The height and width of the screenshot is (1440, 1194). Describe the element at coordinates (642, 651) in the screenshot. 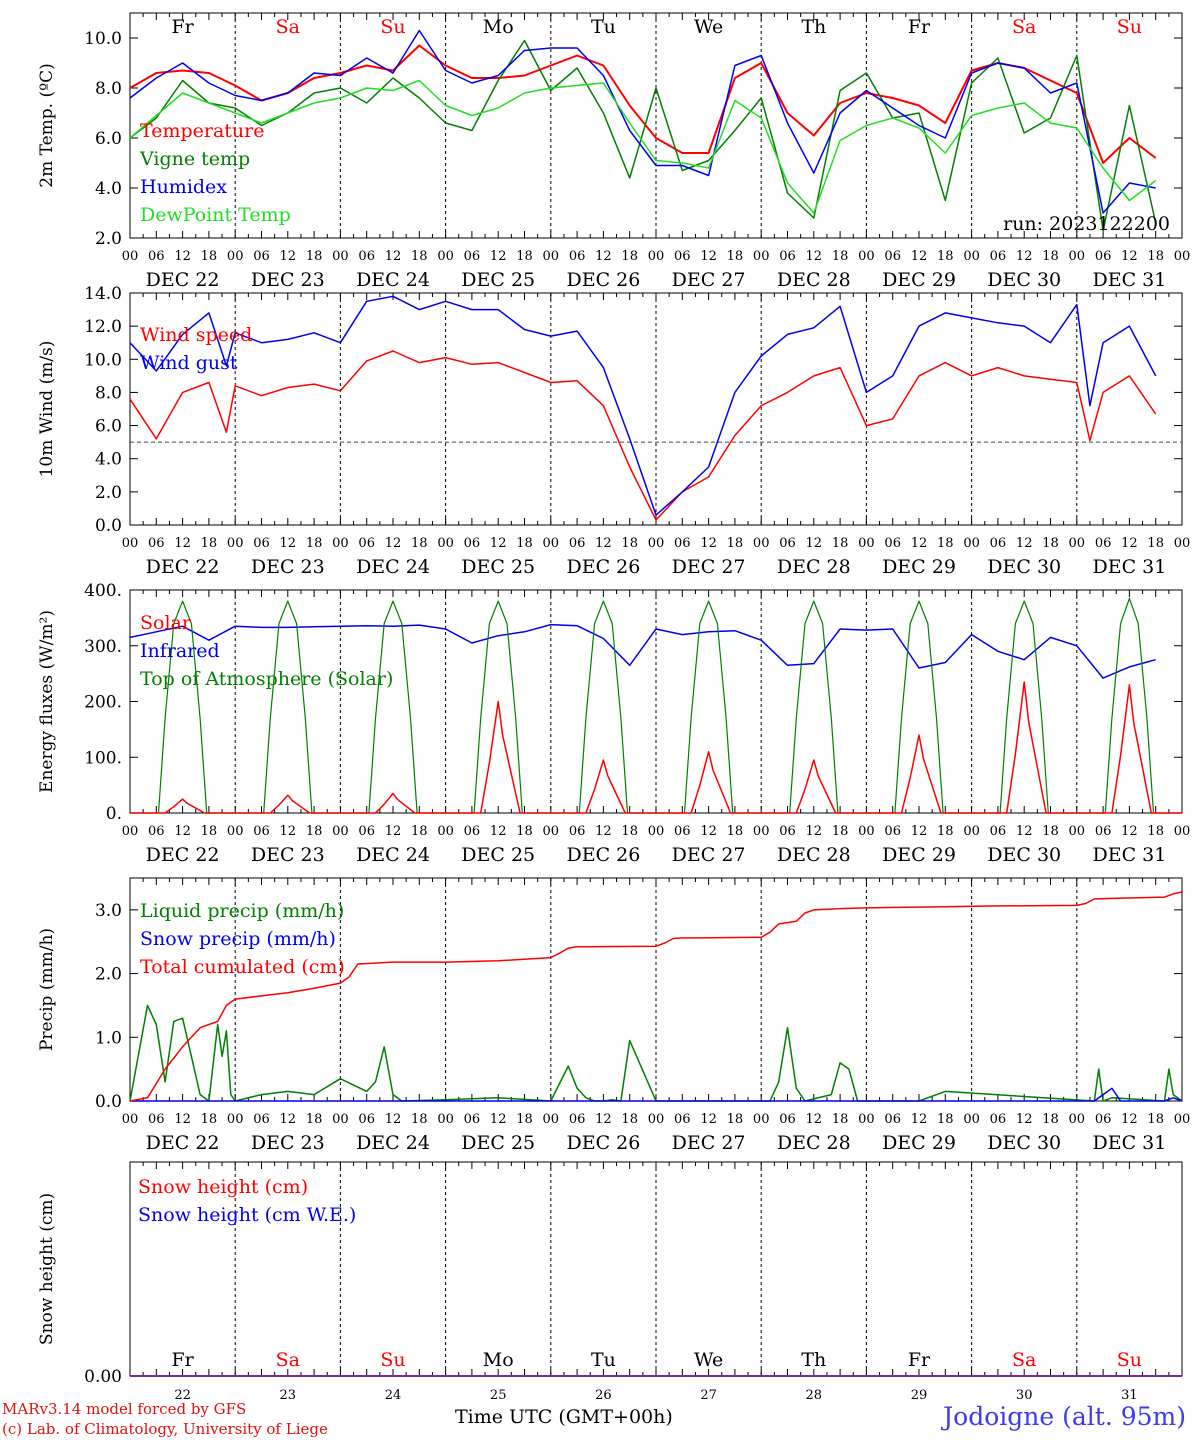

I see `series-infrared` at that location.